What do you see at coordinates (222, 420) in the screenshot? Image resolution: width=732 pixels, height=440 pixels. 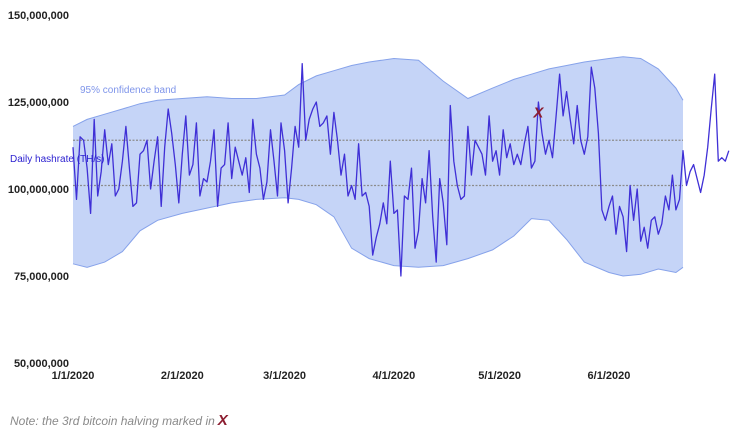 I see `halving-marker-legend: X` at bounding box center [222, 420].